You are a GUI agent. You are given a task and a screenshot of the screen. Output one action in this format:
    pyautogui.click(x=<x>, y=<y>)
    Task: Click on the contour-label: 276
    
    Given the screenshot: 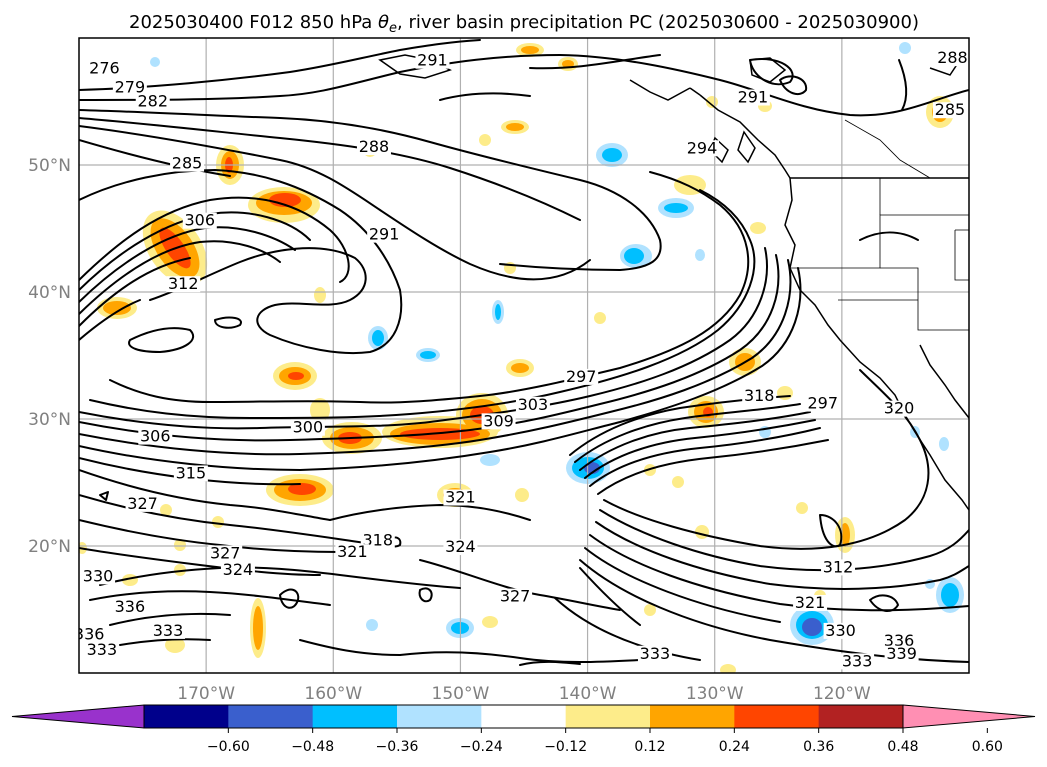 What is the action you would take?
    pyautogui.click(x=104, y=67)
    